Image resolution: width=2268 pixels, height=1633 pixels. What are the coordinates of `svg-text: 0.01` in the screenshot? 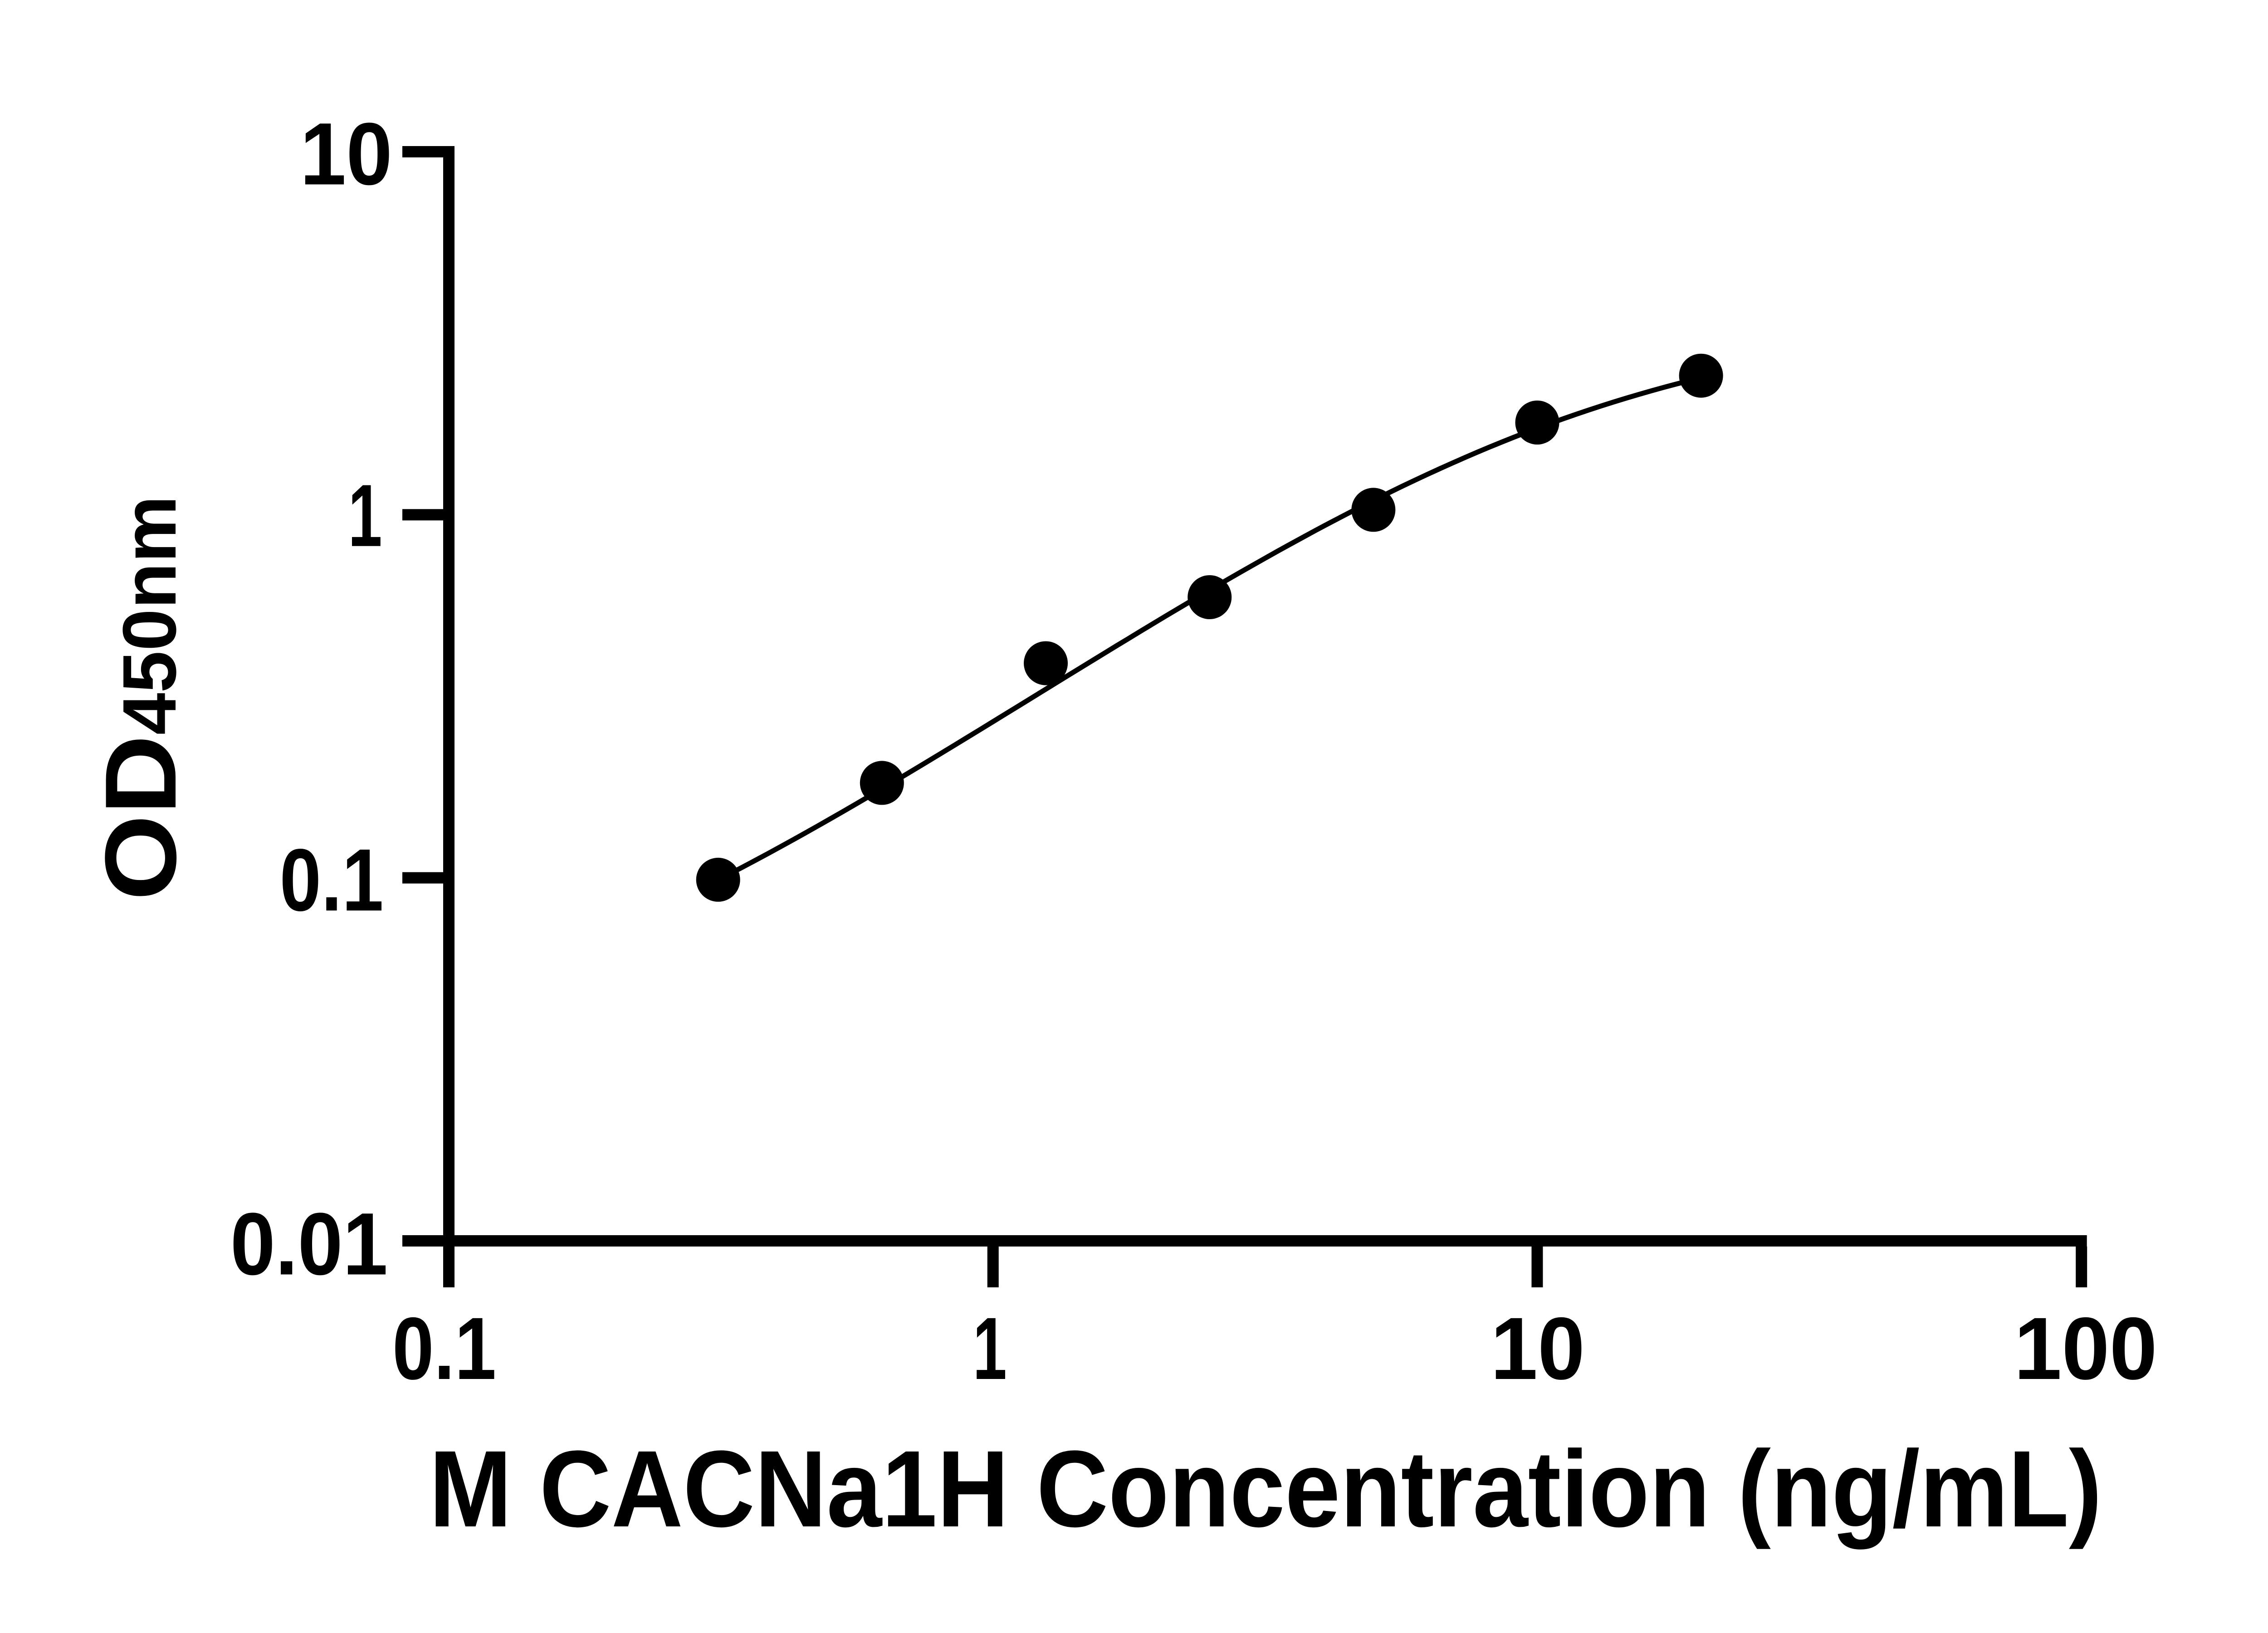 It's located at (309, 1244).